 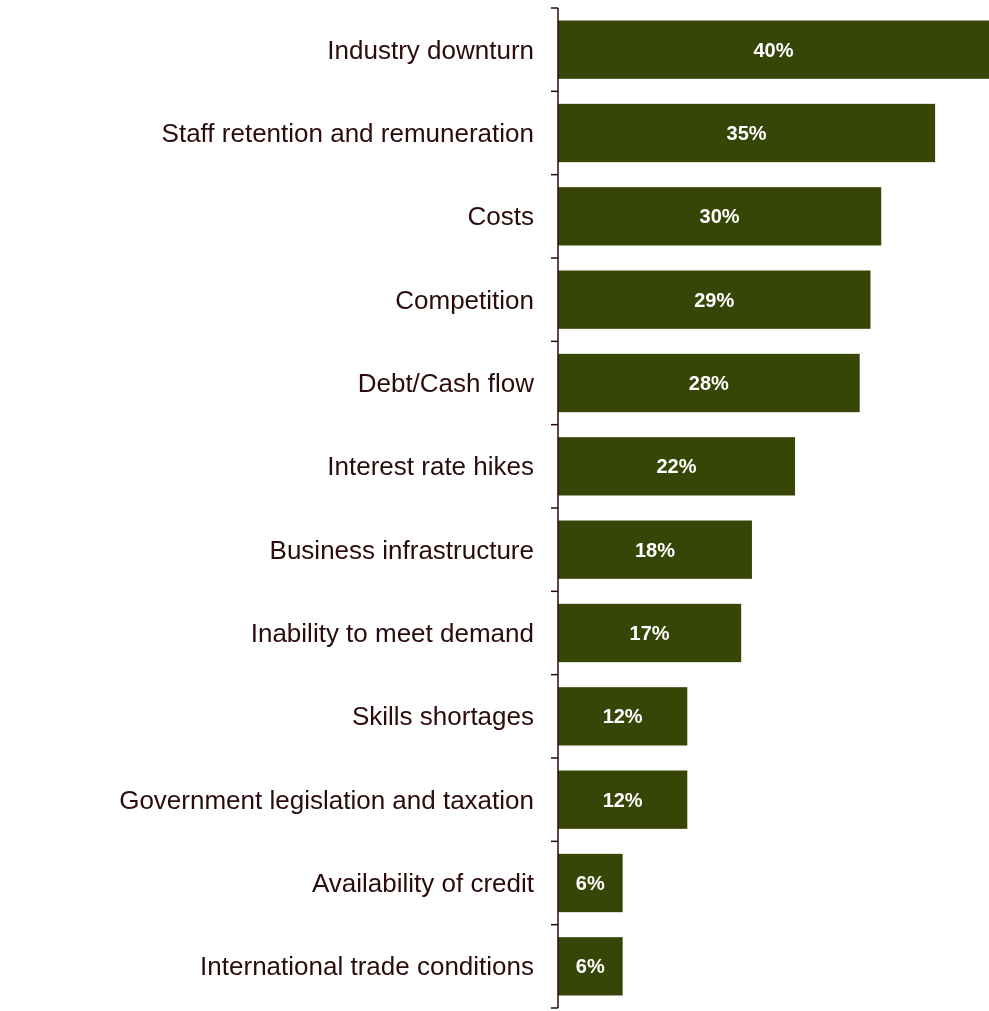 What do you see at coordinates (430, 49) in the screenshot?
I see `y-tick-label: Industry downturn` at bounding box center [430, 49].